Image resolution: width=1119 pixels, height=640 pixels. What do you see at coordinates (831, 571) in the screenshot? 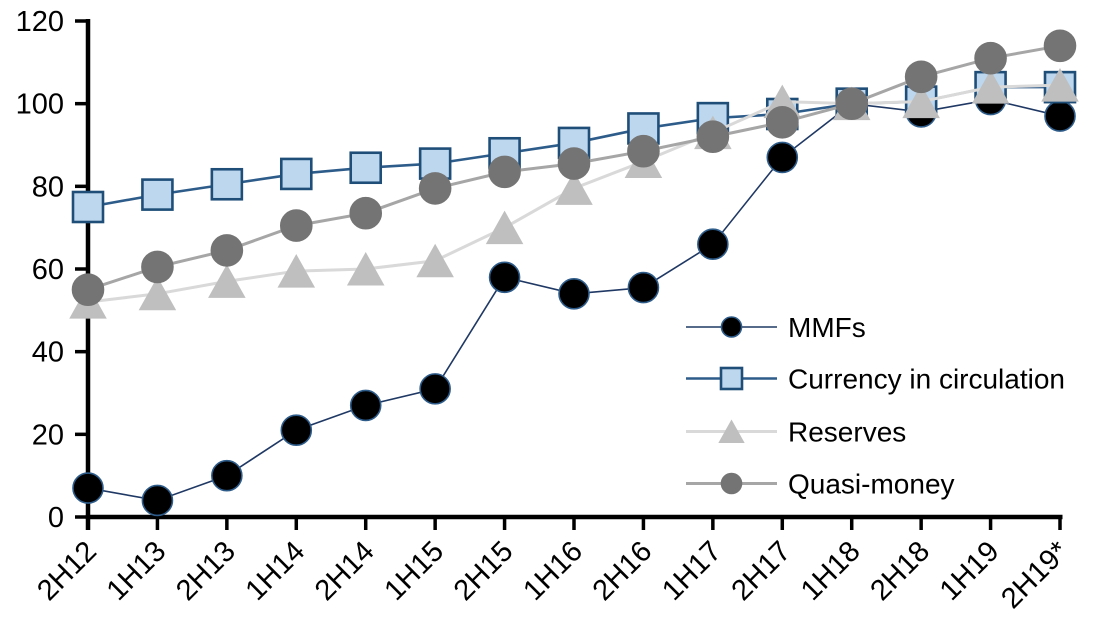
I see `x-axis-tick-label: 1H18` at bounding box center [831, 571].